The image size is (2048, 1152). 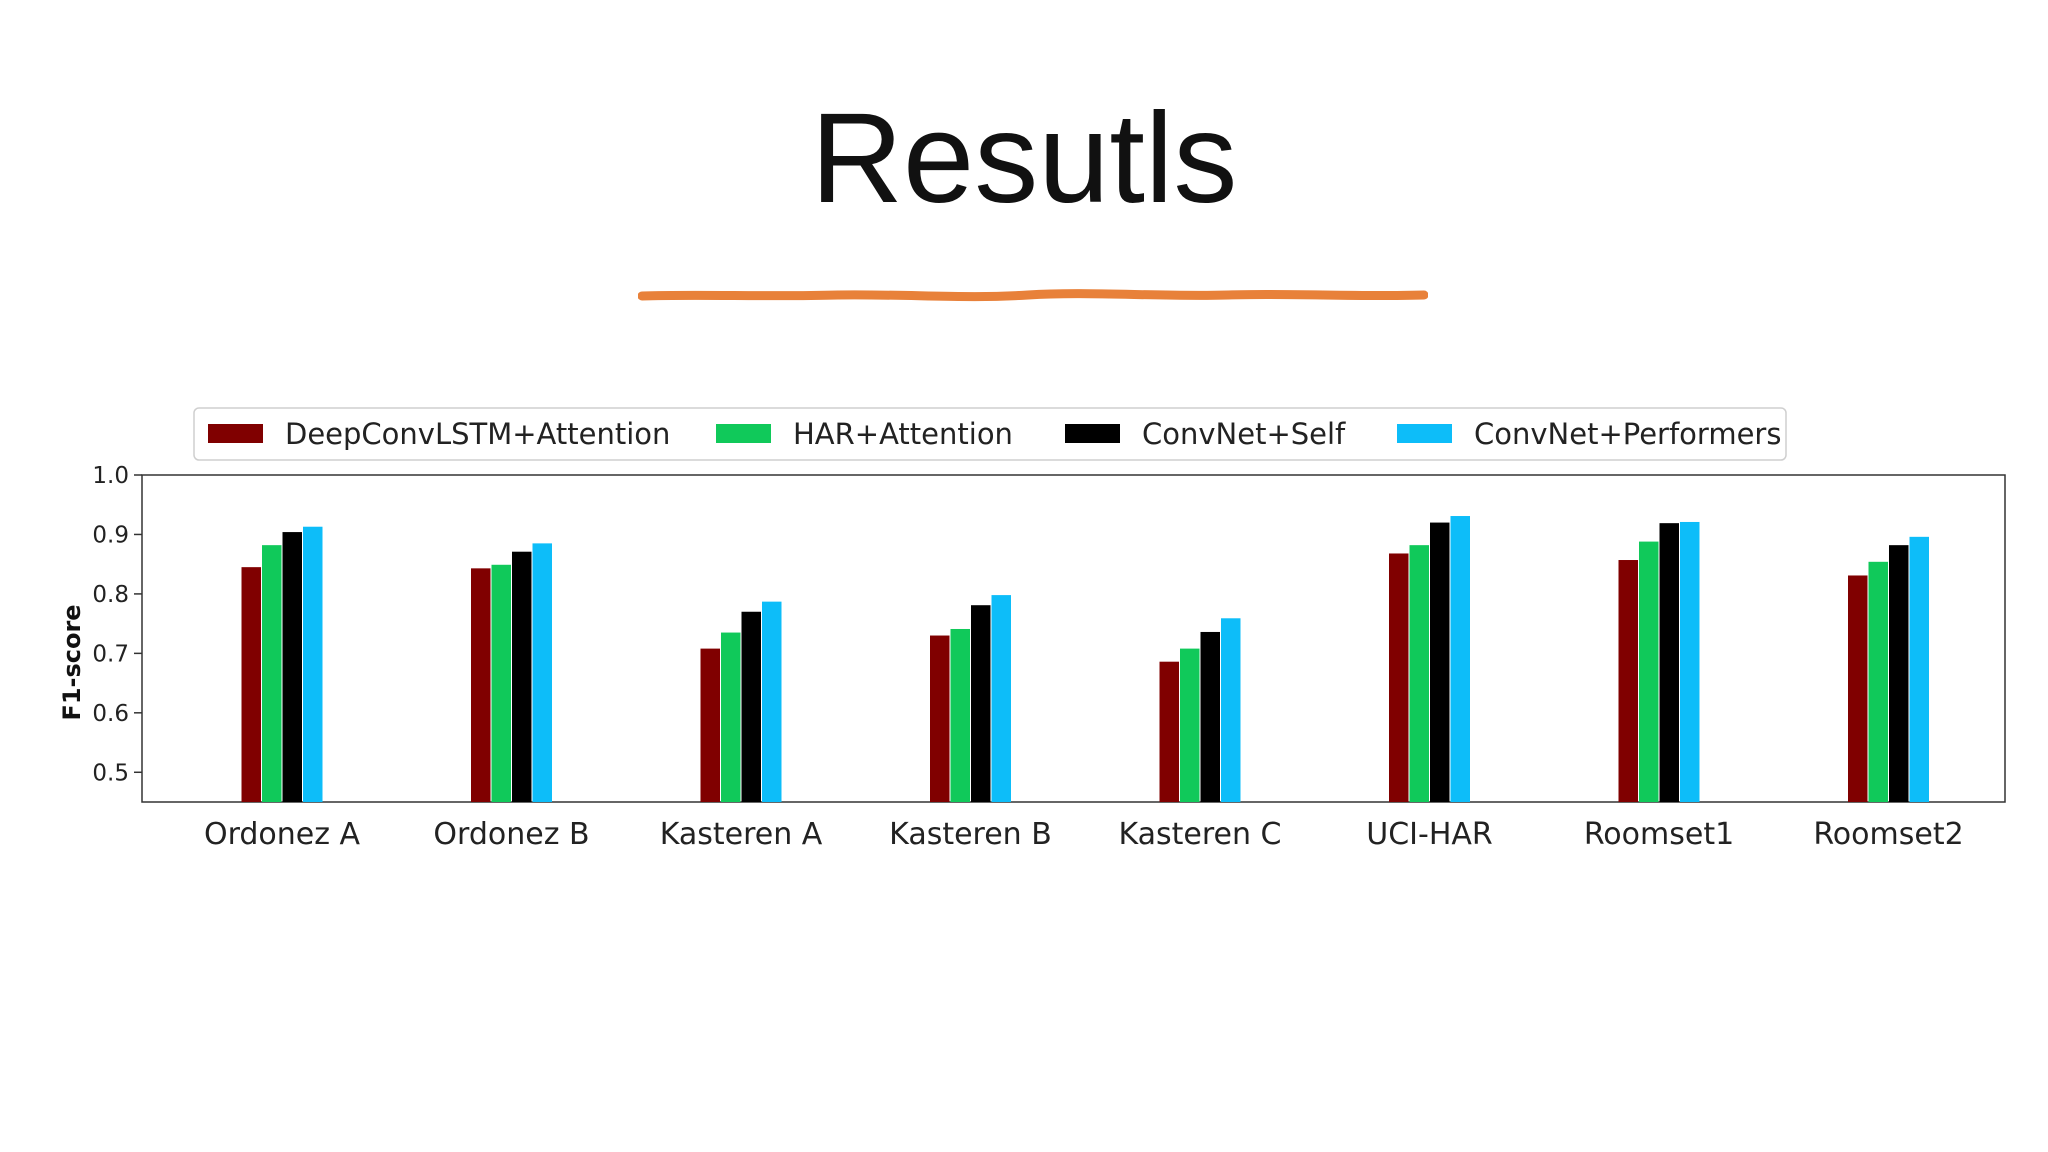 I want to click on y-tick-label: 0.6, so click(x=110, y=714).